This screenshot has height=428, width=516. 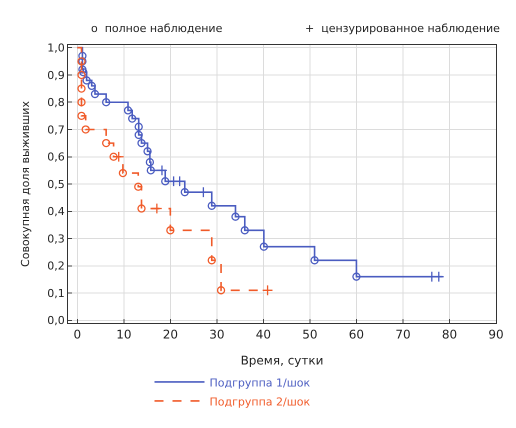 What do you see at coordinates (56, 239) in the screenshot?
I see `y-tick-label: 0,3` at bounding box center [56, 239].